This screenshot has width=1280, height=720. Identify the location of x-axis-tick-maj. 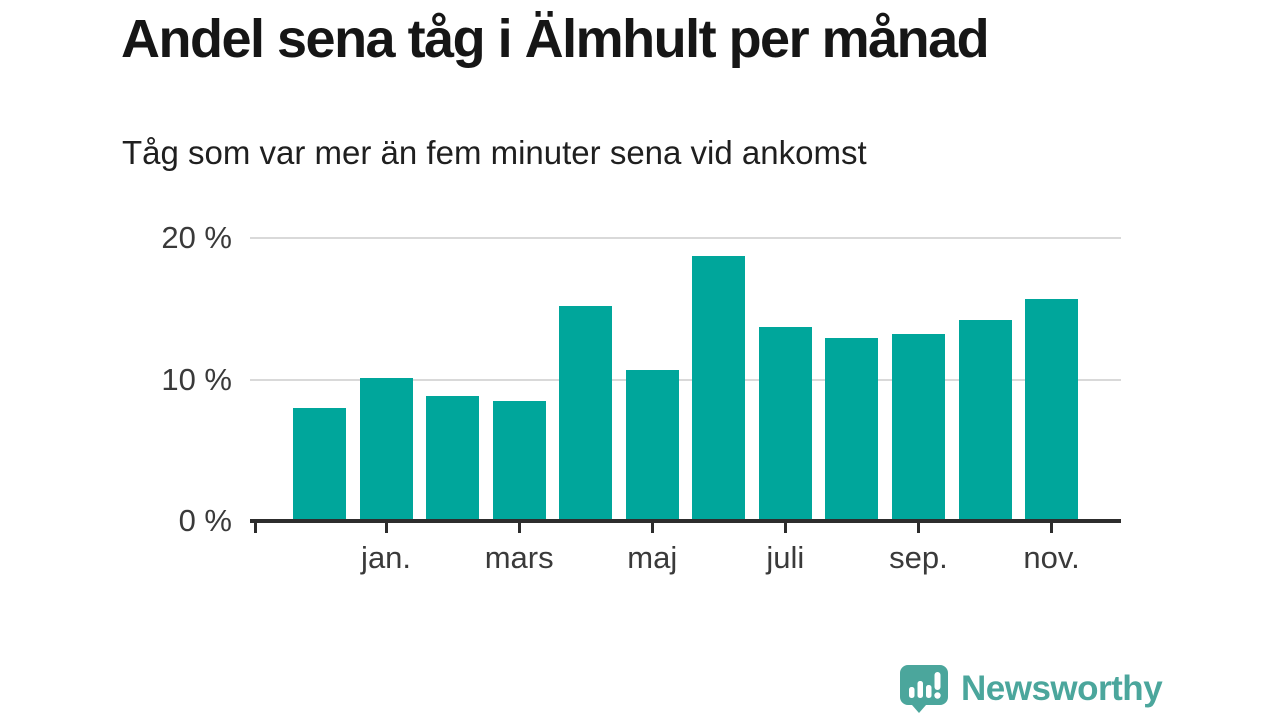
(652, 527).